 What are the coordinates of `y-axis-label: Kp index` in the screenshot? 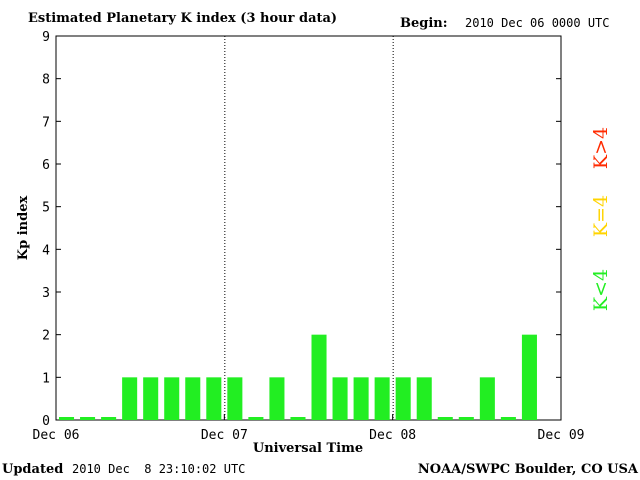 It's located at (23, 228).